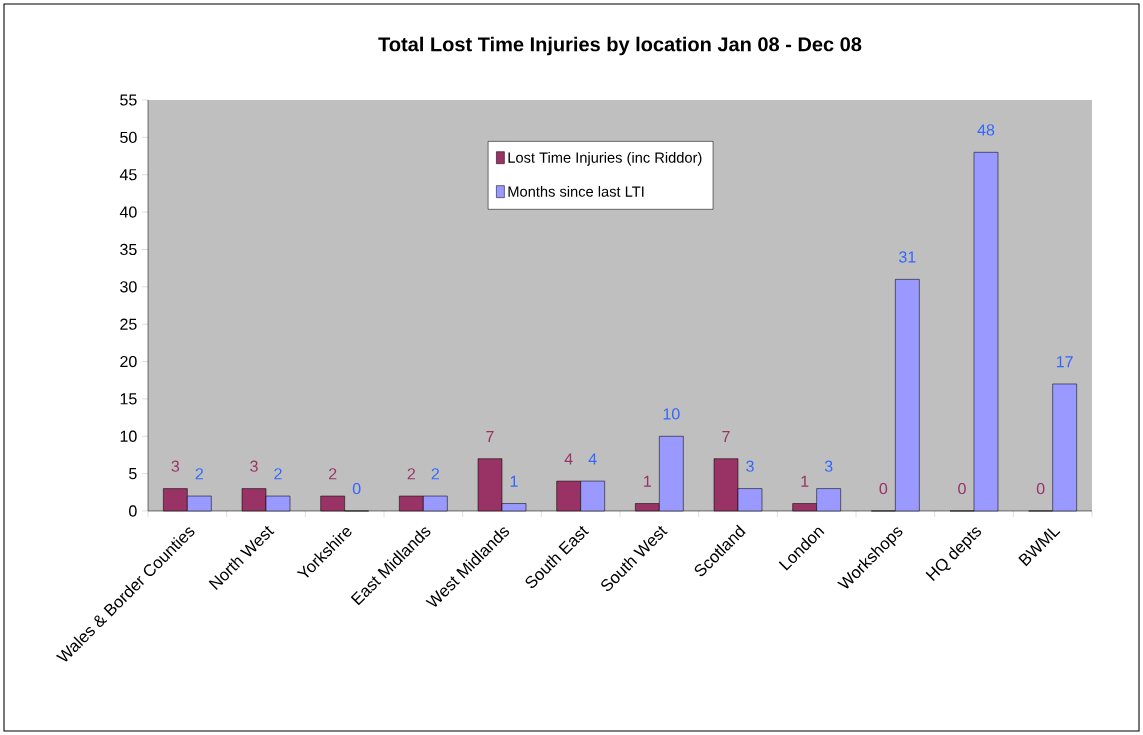 This screenshot has height=735, width=1143. Describe the element at coordinates (128, 249) in the screenshot. I see `y-tick-label: 35` at that location.